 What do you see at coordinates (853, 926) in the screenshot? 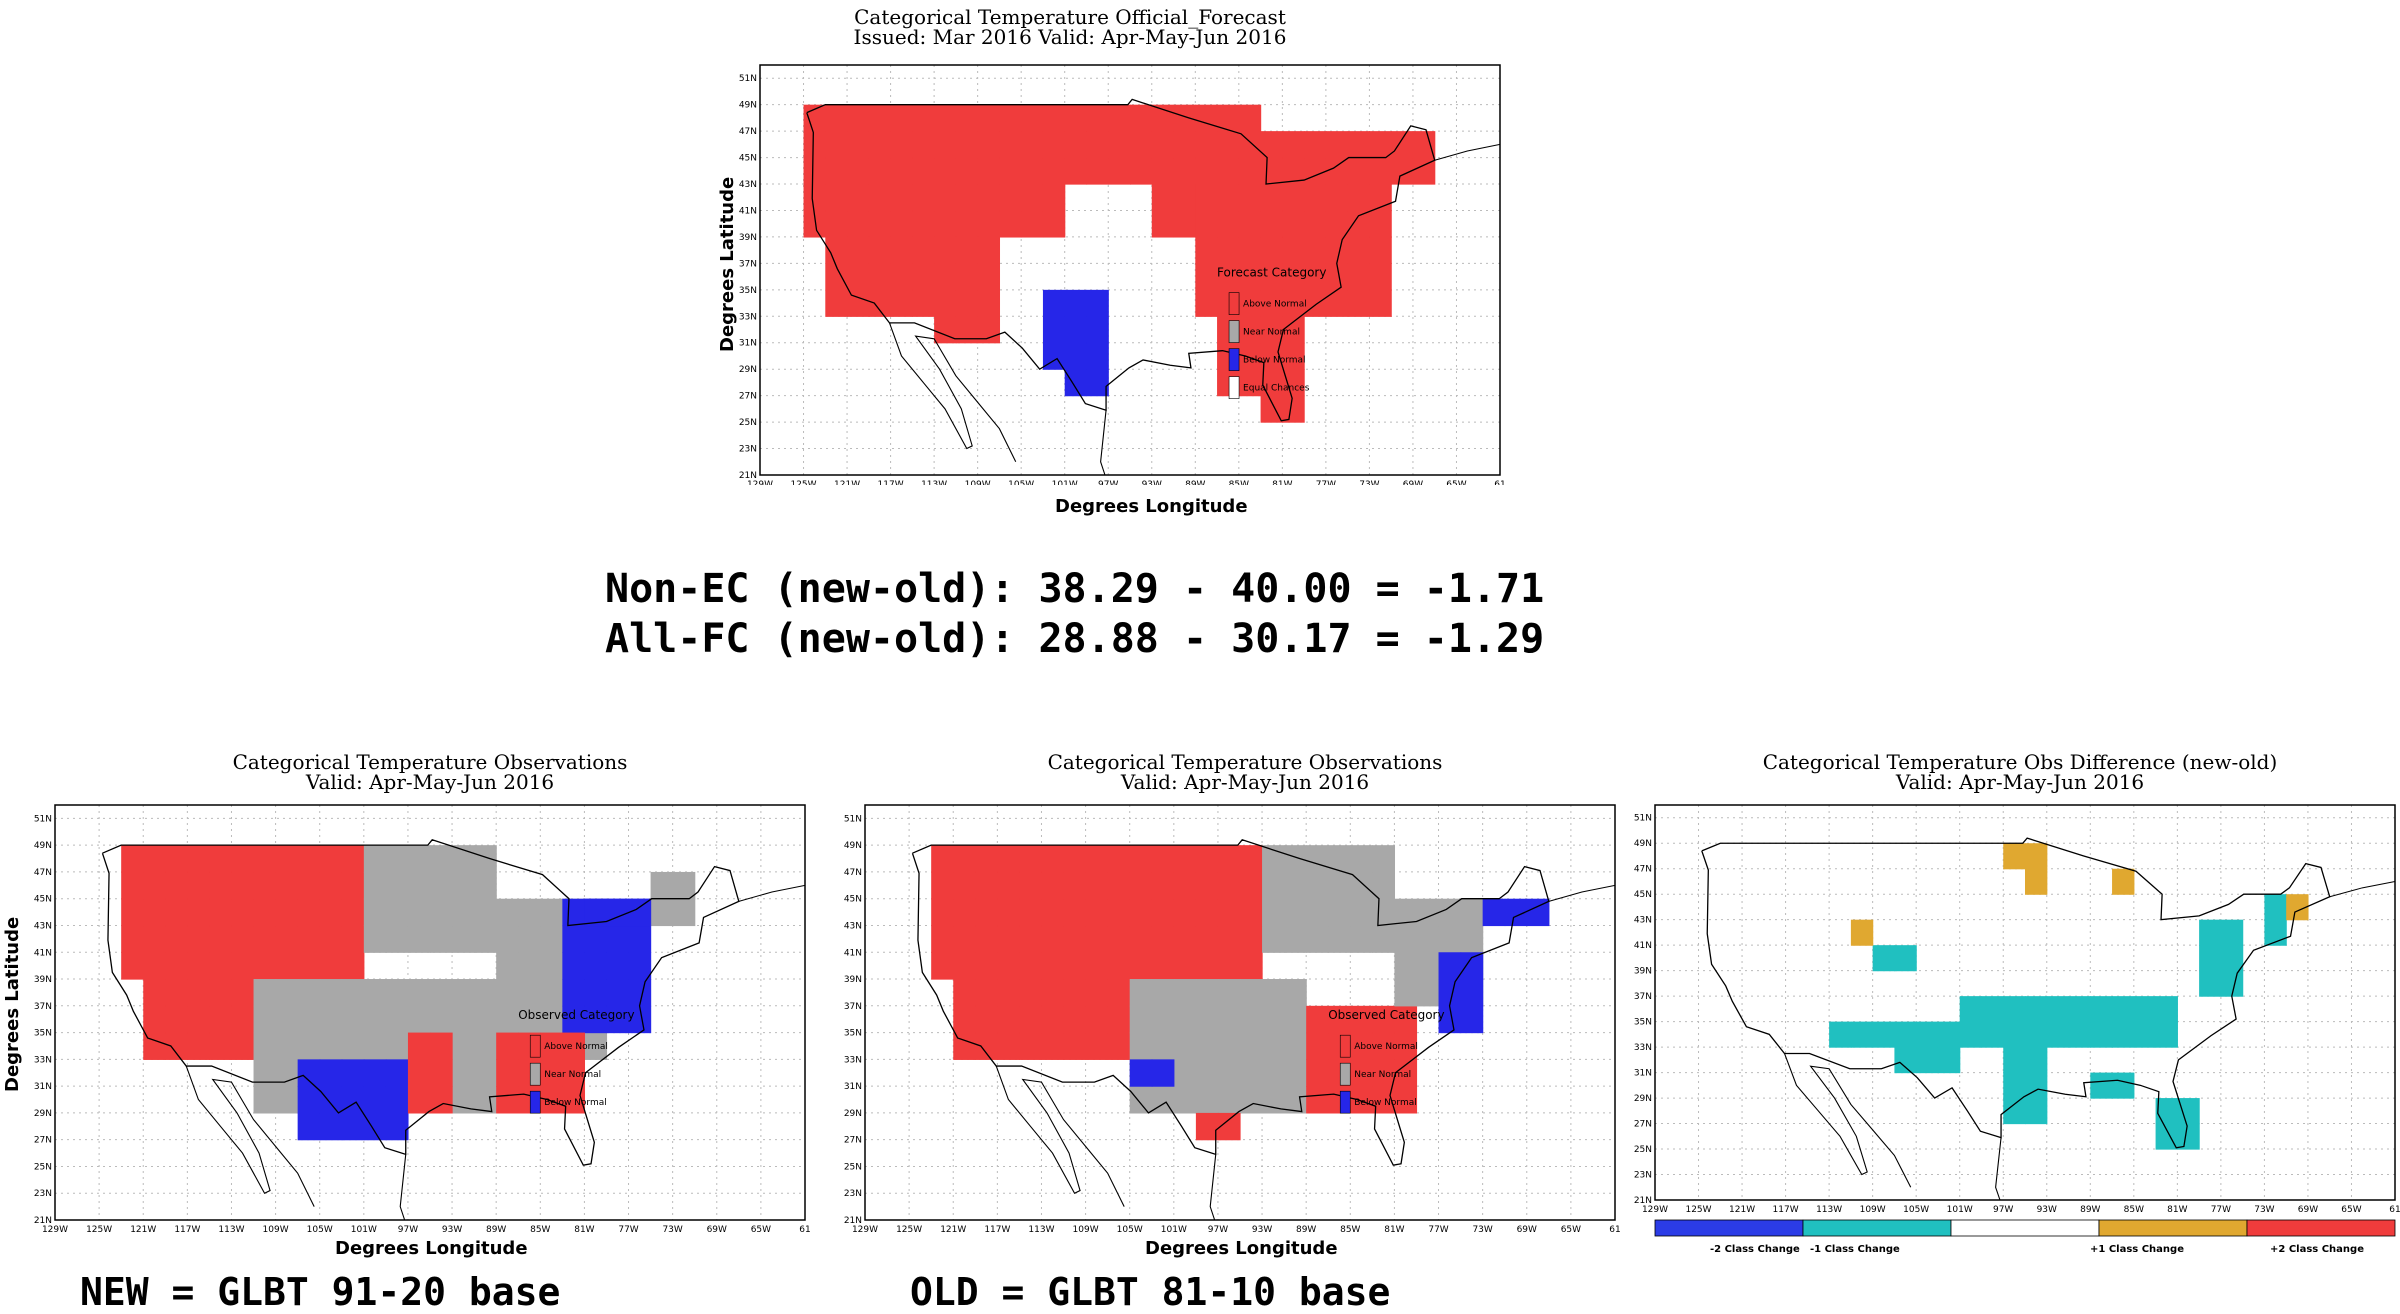
I see `lat-tick-label: 43N` at bounding box center [853, 926].